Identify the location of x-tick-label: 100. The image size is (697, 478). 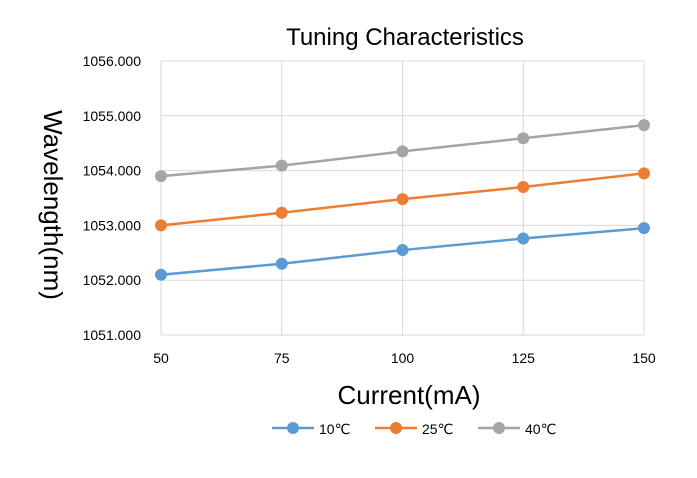
(403, 358).